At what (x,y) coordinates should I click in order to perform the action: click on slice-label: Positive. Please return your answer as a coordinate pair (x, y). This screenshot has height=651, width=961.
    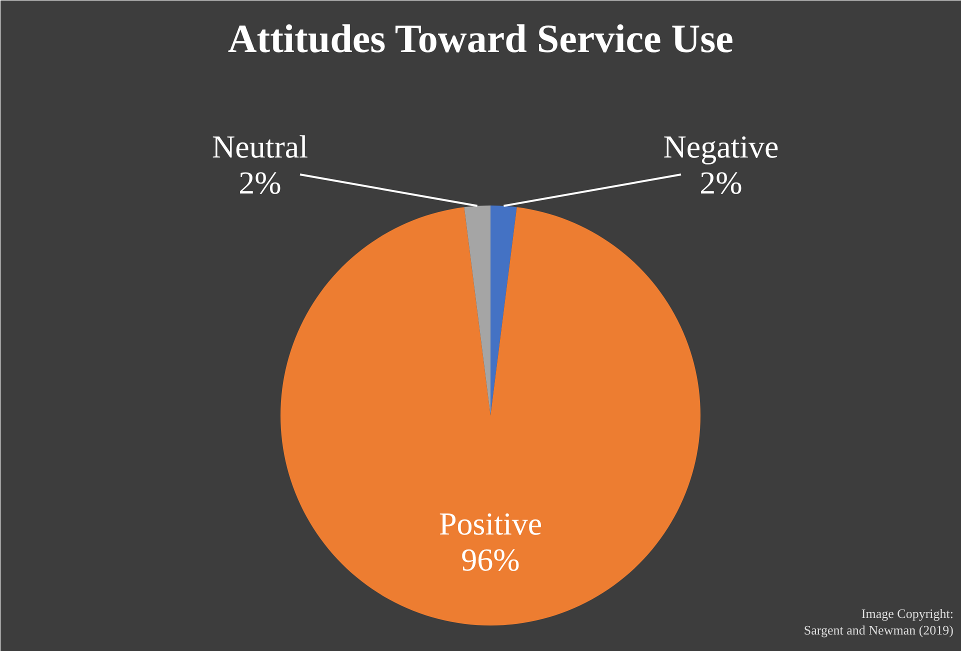
    Looking at the image, I should click on (490, 524).